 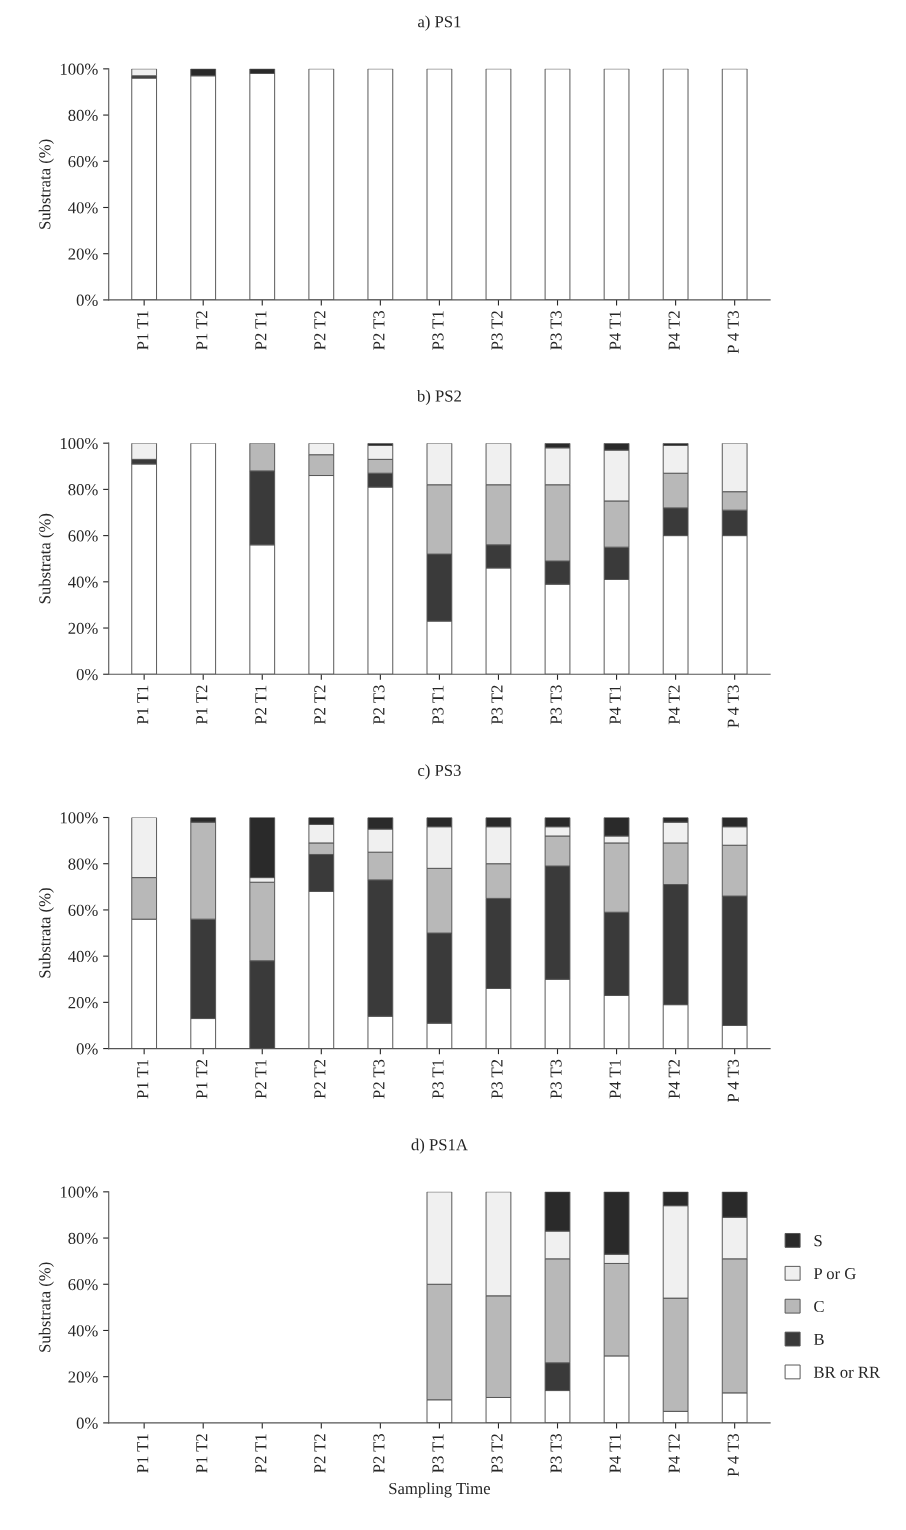 I want to click on legend-label: BR or RR, so click(x=847, y=1372).